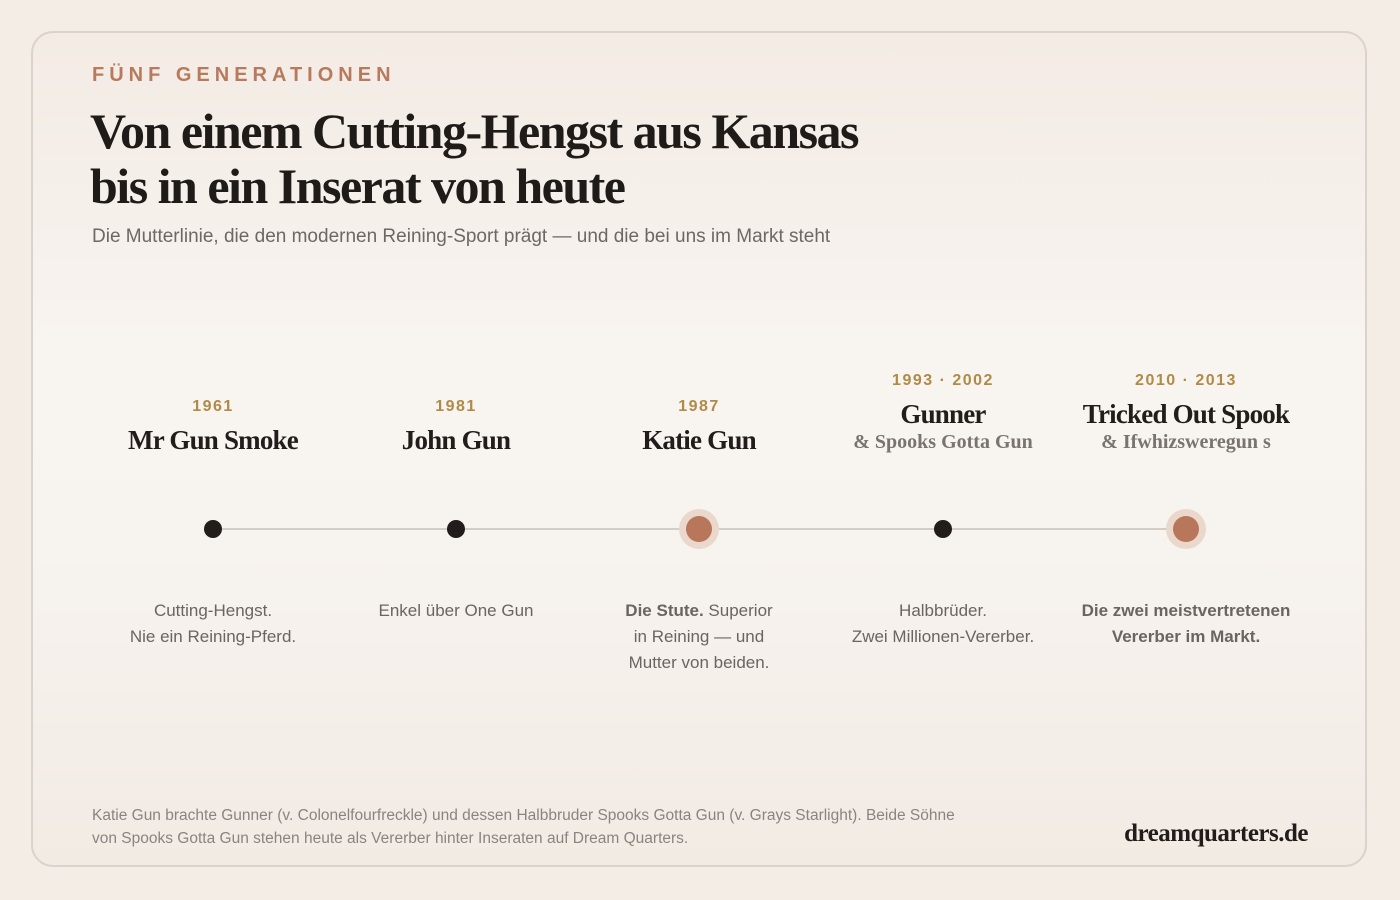 The width and height of the screenshot is (1400, 900). I want to click on description-line: in Reining — und, so click(699, 636).